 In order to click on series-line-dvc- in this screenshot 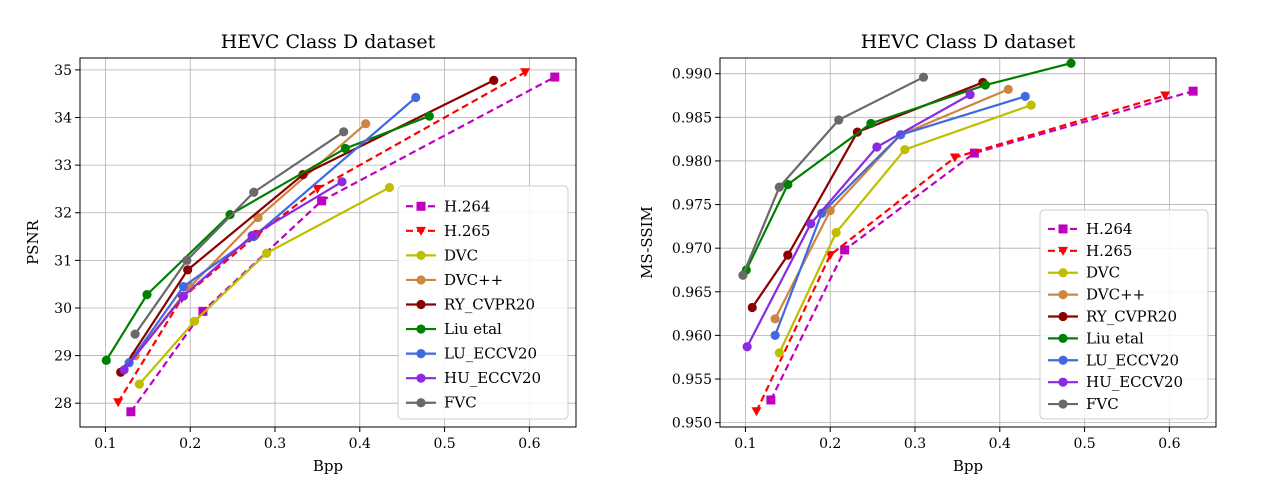, I will do `click(891, 204)`.